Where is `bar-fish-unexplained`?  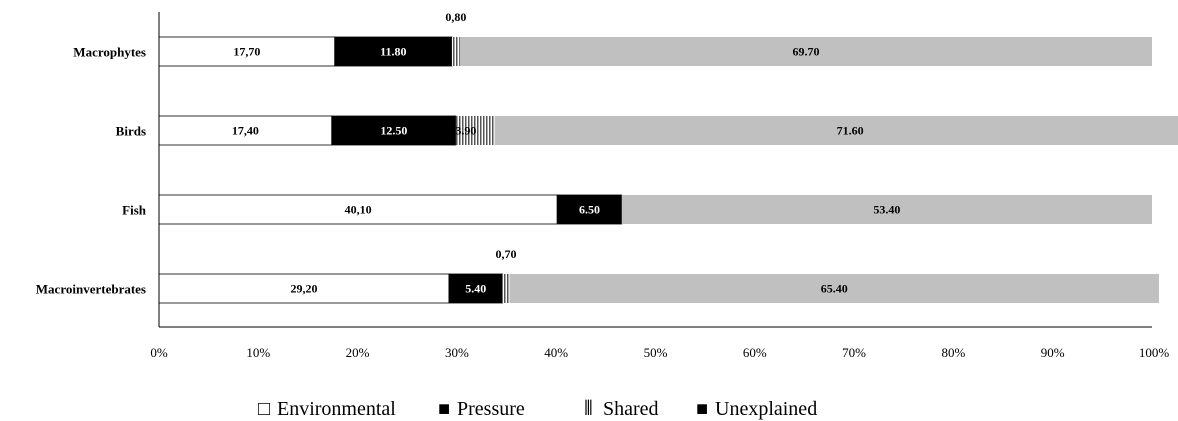 bar-fish-unexplained is located at coordinates (886, 209).